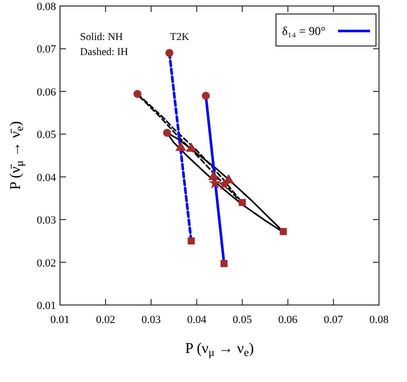  I want to click on annotation: Solid: NH, so click(102, 37).